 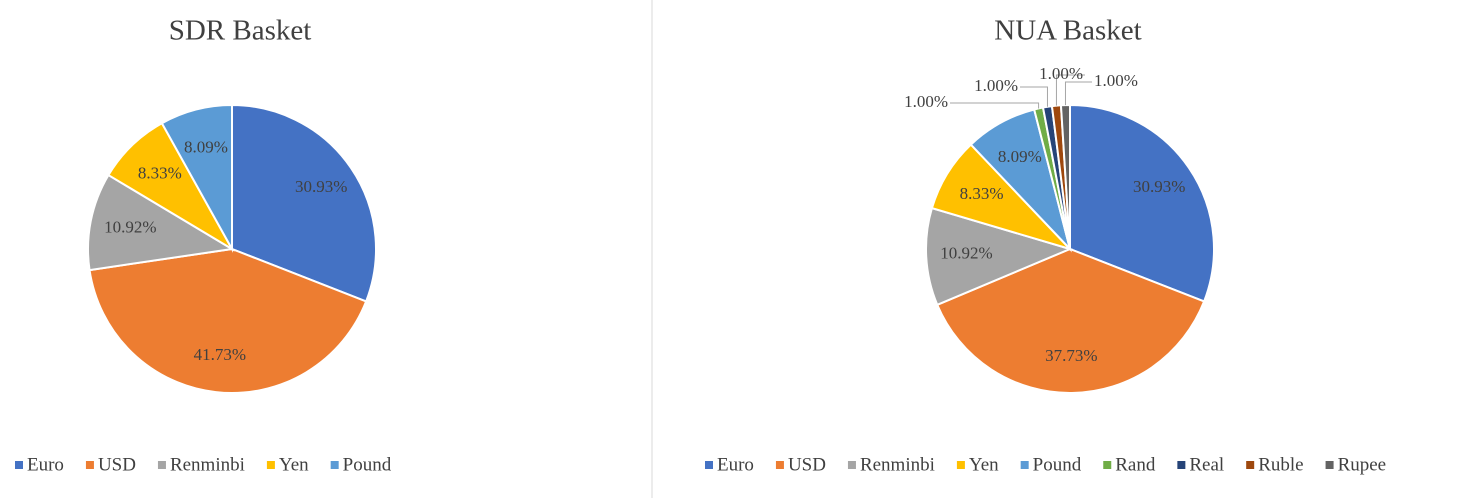 What do you see at coordinates (220, 354) in the screenshot?
I see `data-label: 41.73%` at bounding box center [220, 354].